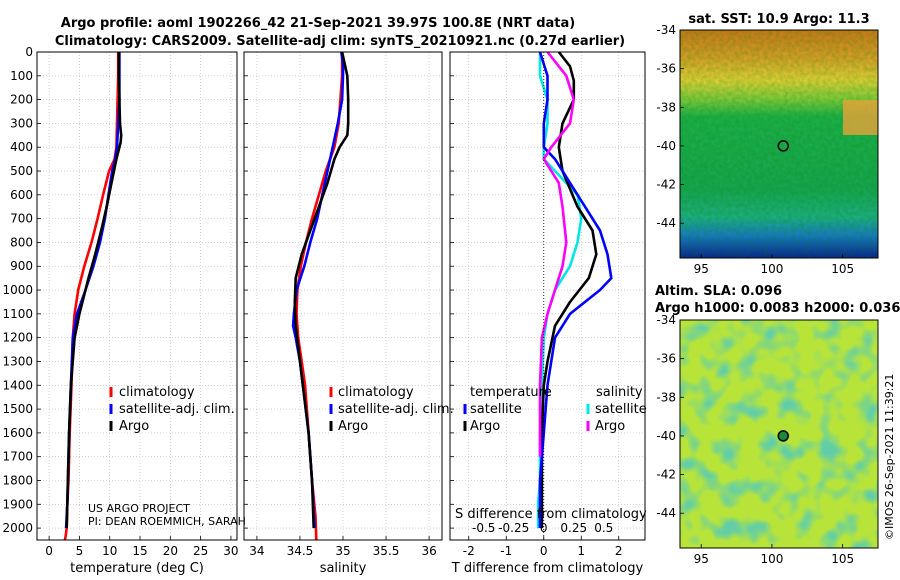 Image resolution: width=900 pixels, height=580 pixels. What do you see at coordinates (17, 338) in the screenshot?
I see `y-tick-label: 1200` at bounding box center [17, 338].